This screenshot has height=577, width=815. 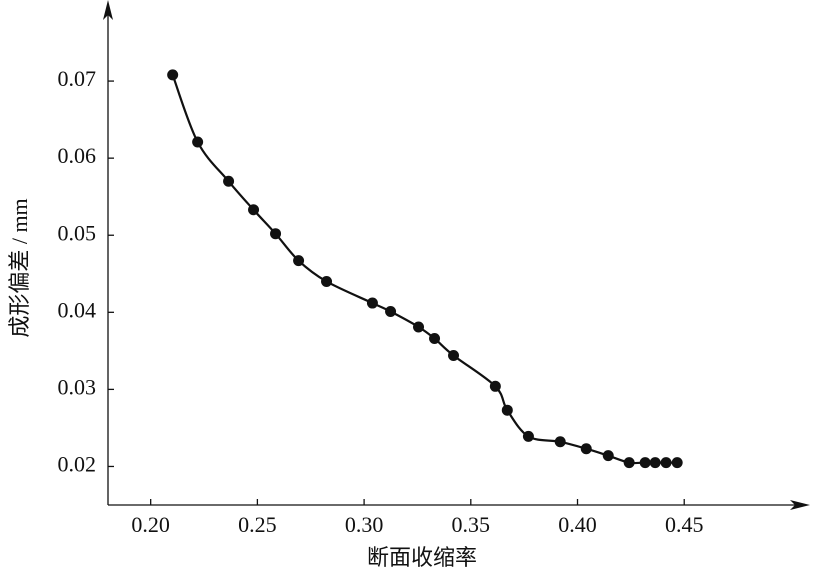 What do you see at coordinates (77, 78) in the screenshot?
I see `y-tick-label: 0.07` at bounding box center [77, 78].